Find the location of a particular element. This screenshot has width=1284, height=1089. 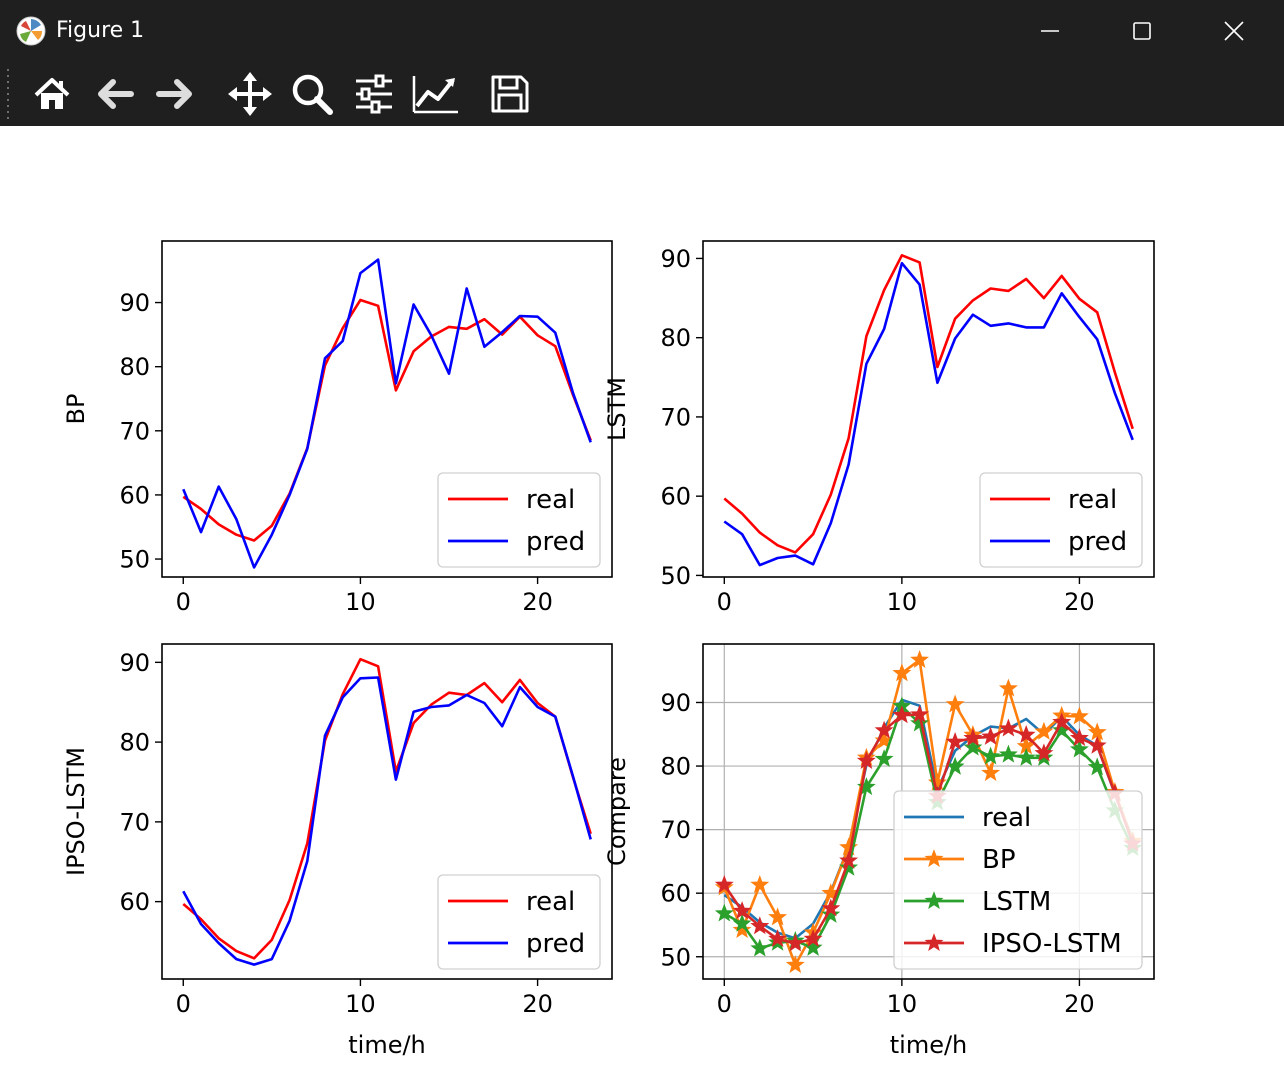

minimize-icon is located at coordinates (1050, 31).